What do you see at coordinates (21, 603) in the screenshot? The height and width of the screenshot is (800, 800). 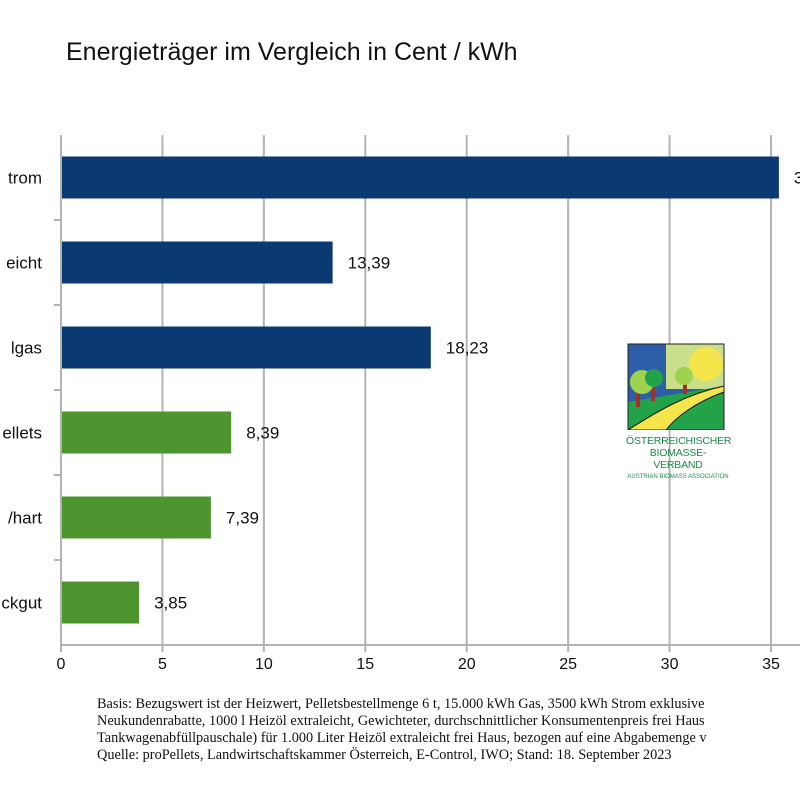 I see `category-label: ckgut` at bounding box center [21, 603].